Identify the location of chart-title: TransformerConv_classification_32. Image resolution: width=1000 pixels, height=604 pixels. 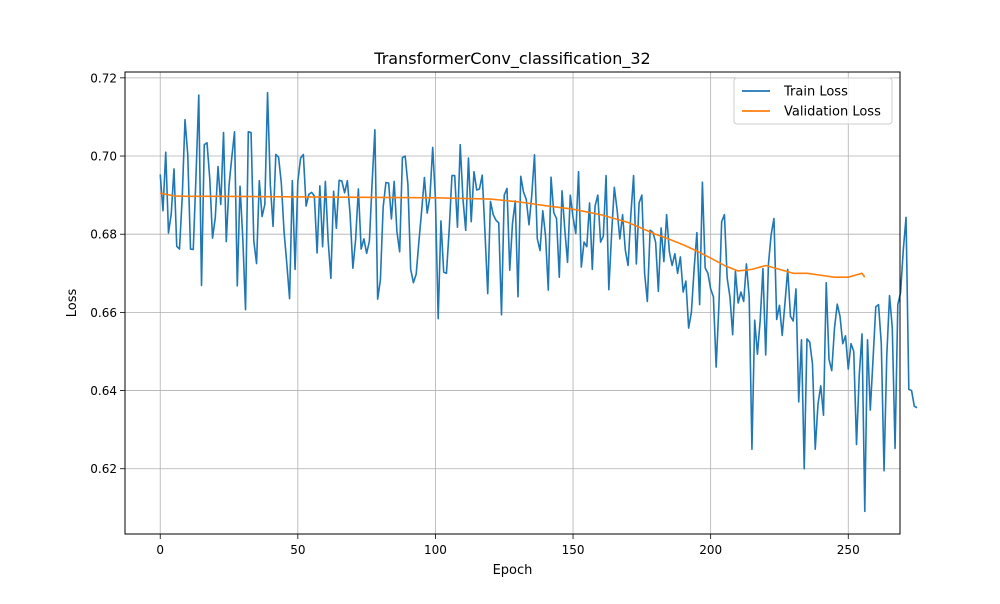
(511, 59).